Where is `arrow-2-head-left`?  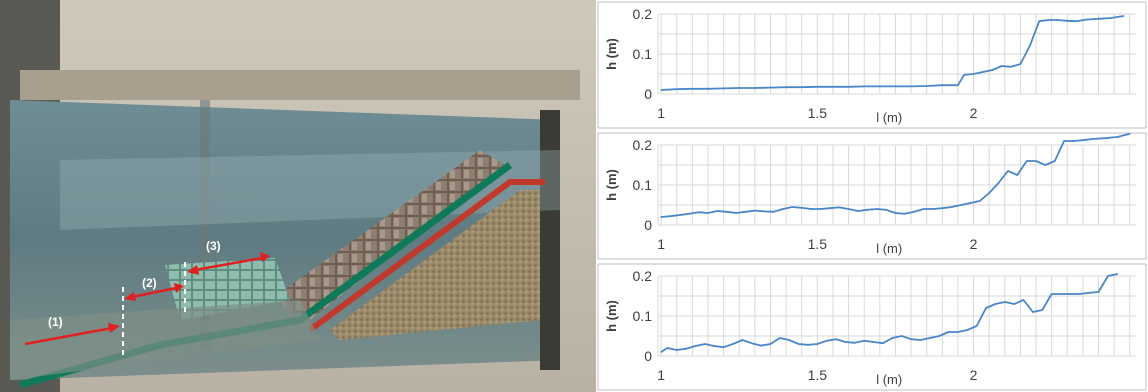
arrow-2-head-left is located at coordinates (130, 296).